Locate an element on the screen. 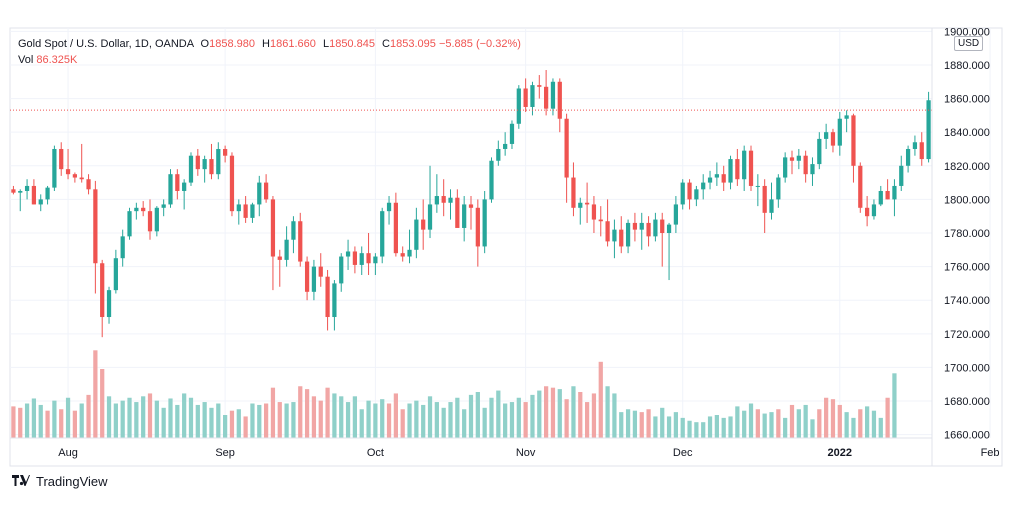  price-tick-label: 1860.000 is located at coordinates (967, 100).